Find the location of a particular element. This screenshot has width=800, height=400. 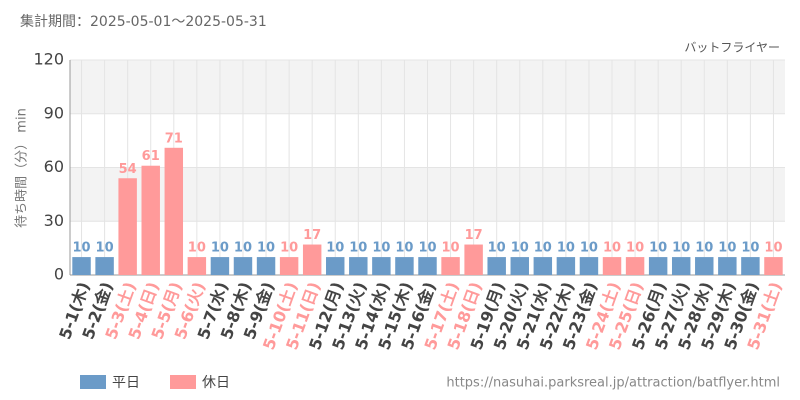

y-tick-label: 120 is located at coordinates (48, 59).